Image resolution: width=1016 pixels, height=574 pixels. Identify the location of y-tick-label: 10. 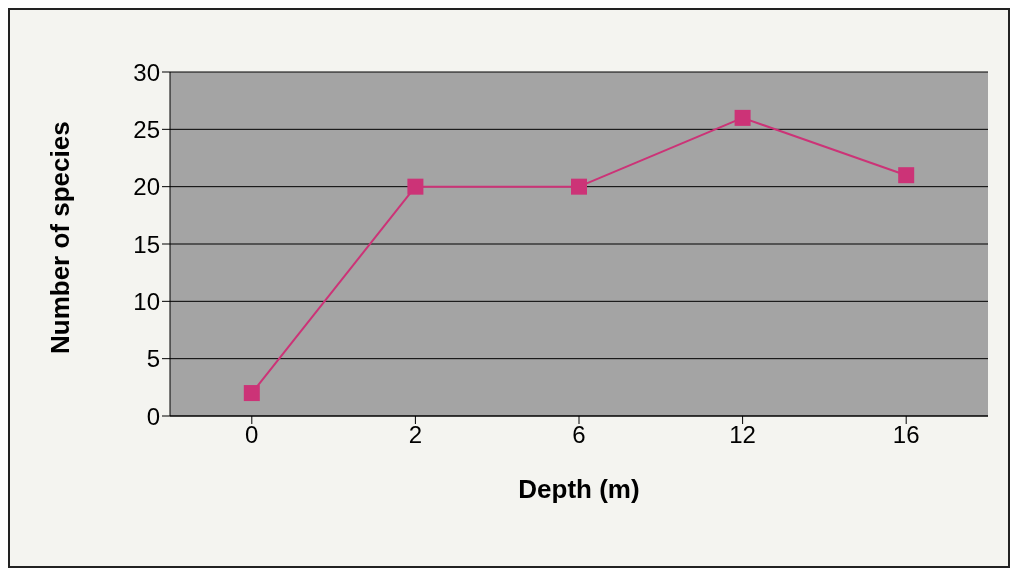
(146, 301).